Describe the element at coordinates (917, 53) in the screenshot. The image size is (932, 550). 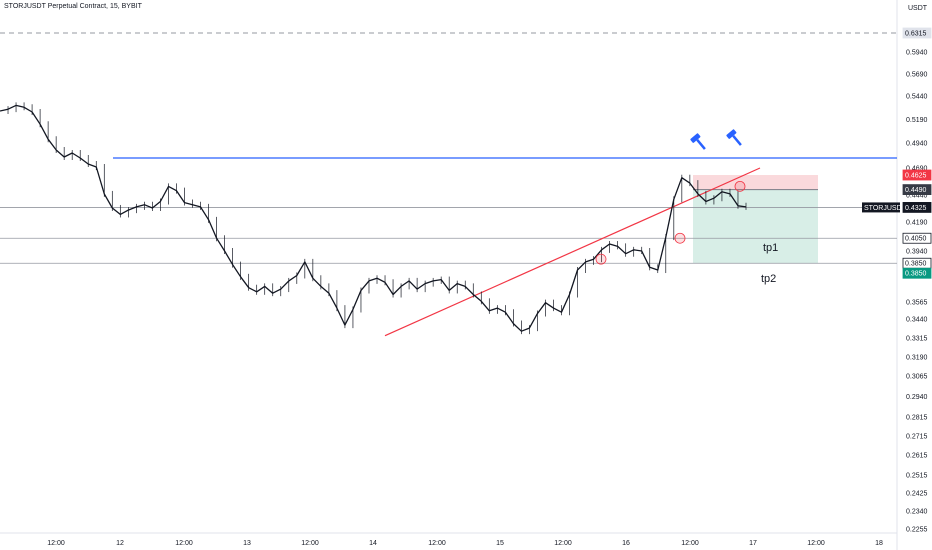
I see `y-tick-label: 0.5940` at that location.